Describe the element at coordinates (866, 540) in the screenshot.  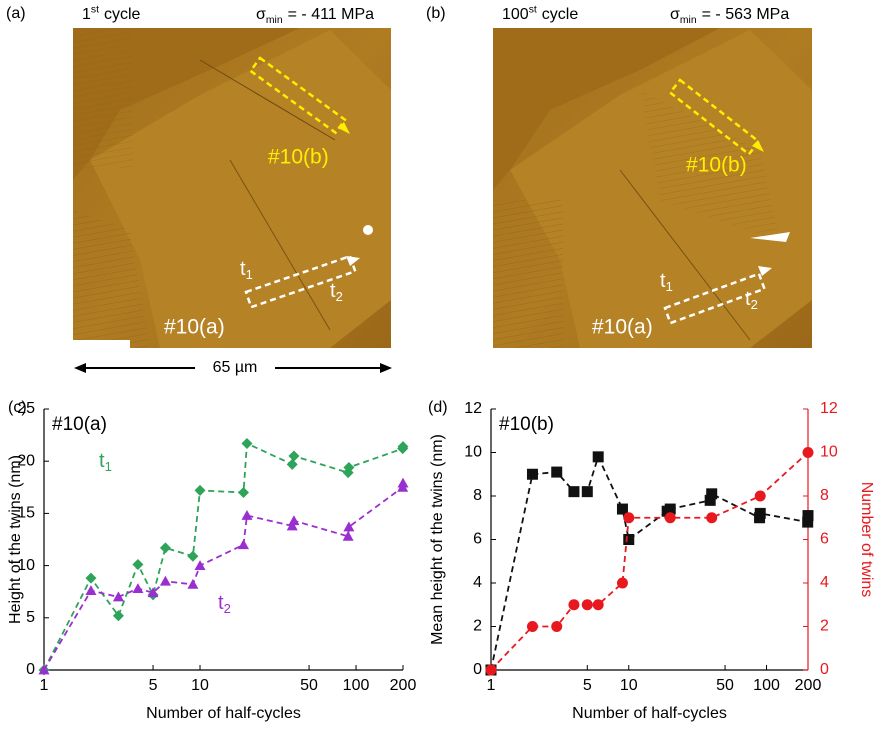
I see `y2-axis-label: Number of twins` at that location.